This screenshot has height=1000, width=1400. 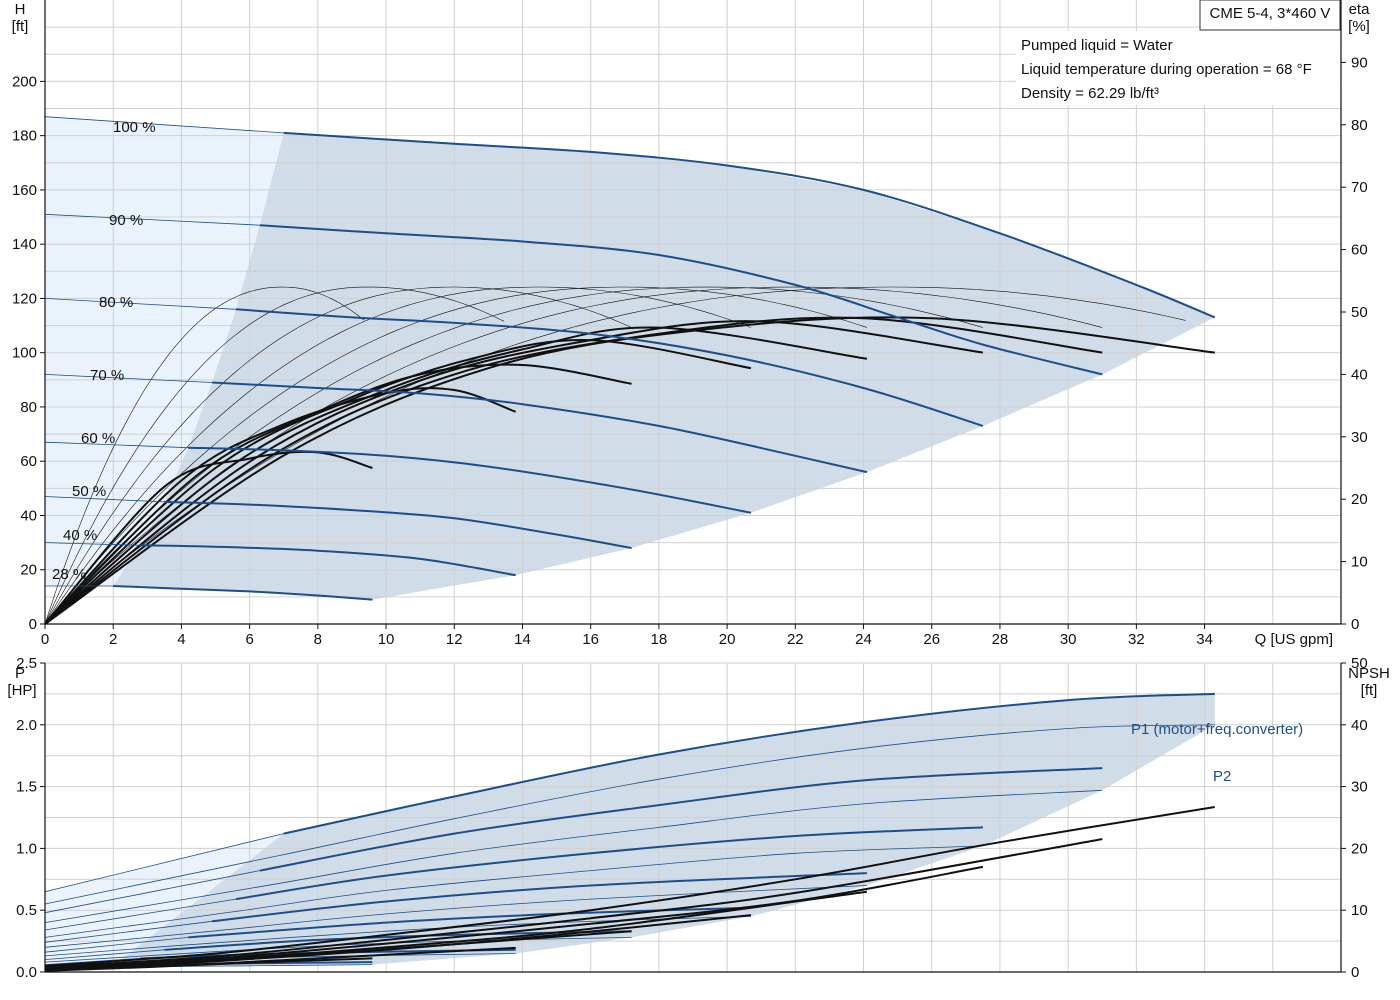 What do you see at coordinates (727, 639) in the screenshot?
I see `x-tick-label: 20` at bounding box center [727, 639].